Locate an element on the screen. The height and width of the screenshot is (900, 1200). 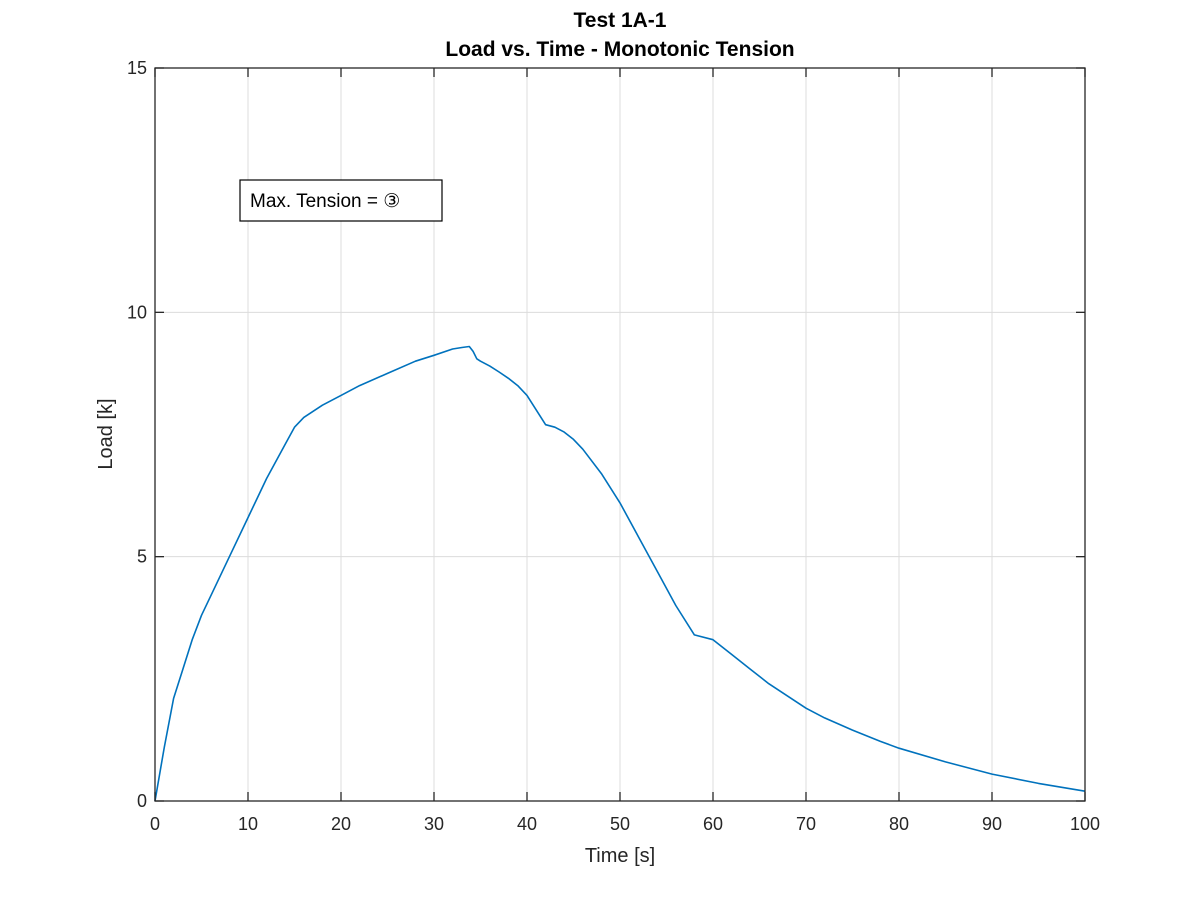
x-axis-label: Time [s] is located at coordinates (620, 856).